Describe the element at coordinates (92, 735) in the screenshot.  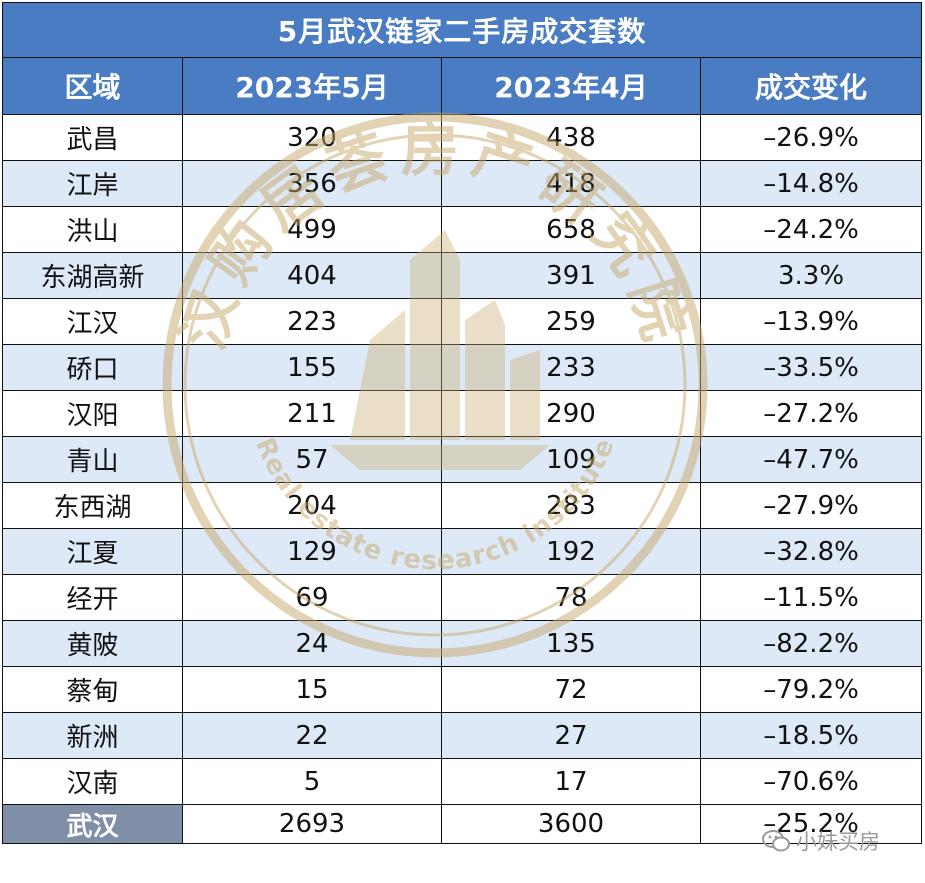
I see `cell-district: 新洲` at that location.